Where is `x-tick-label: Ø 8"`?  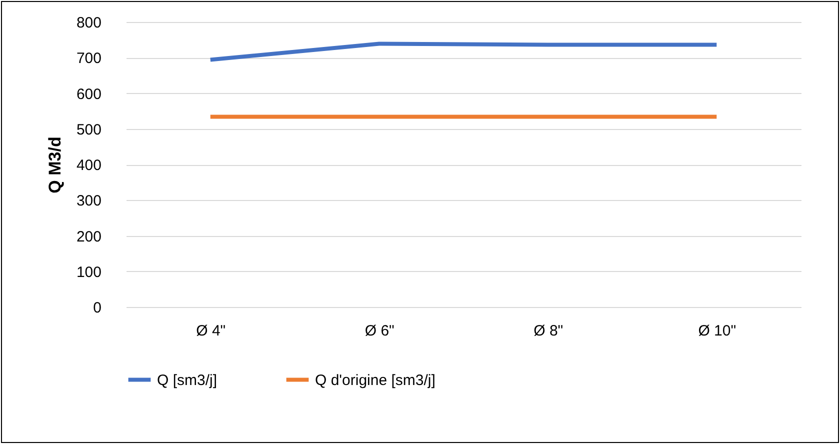
x-tick-label: Ø 8" is located at coordinates (549, 331).